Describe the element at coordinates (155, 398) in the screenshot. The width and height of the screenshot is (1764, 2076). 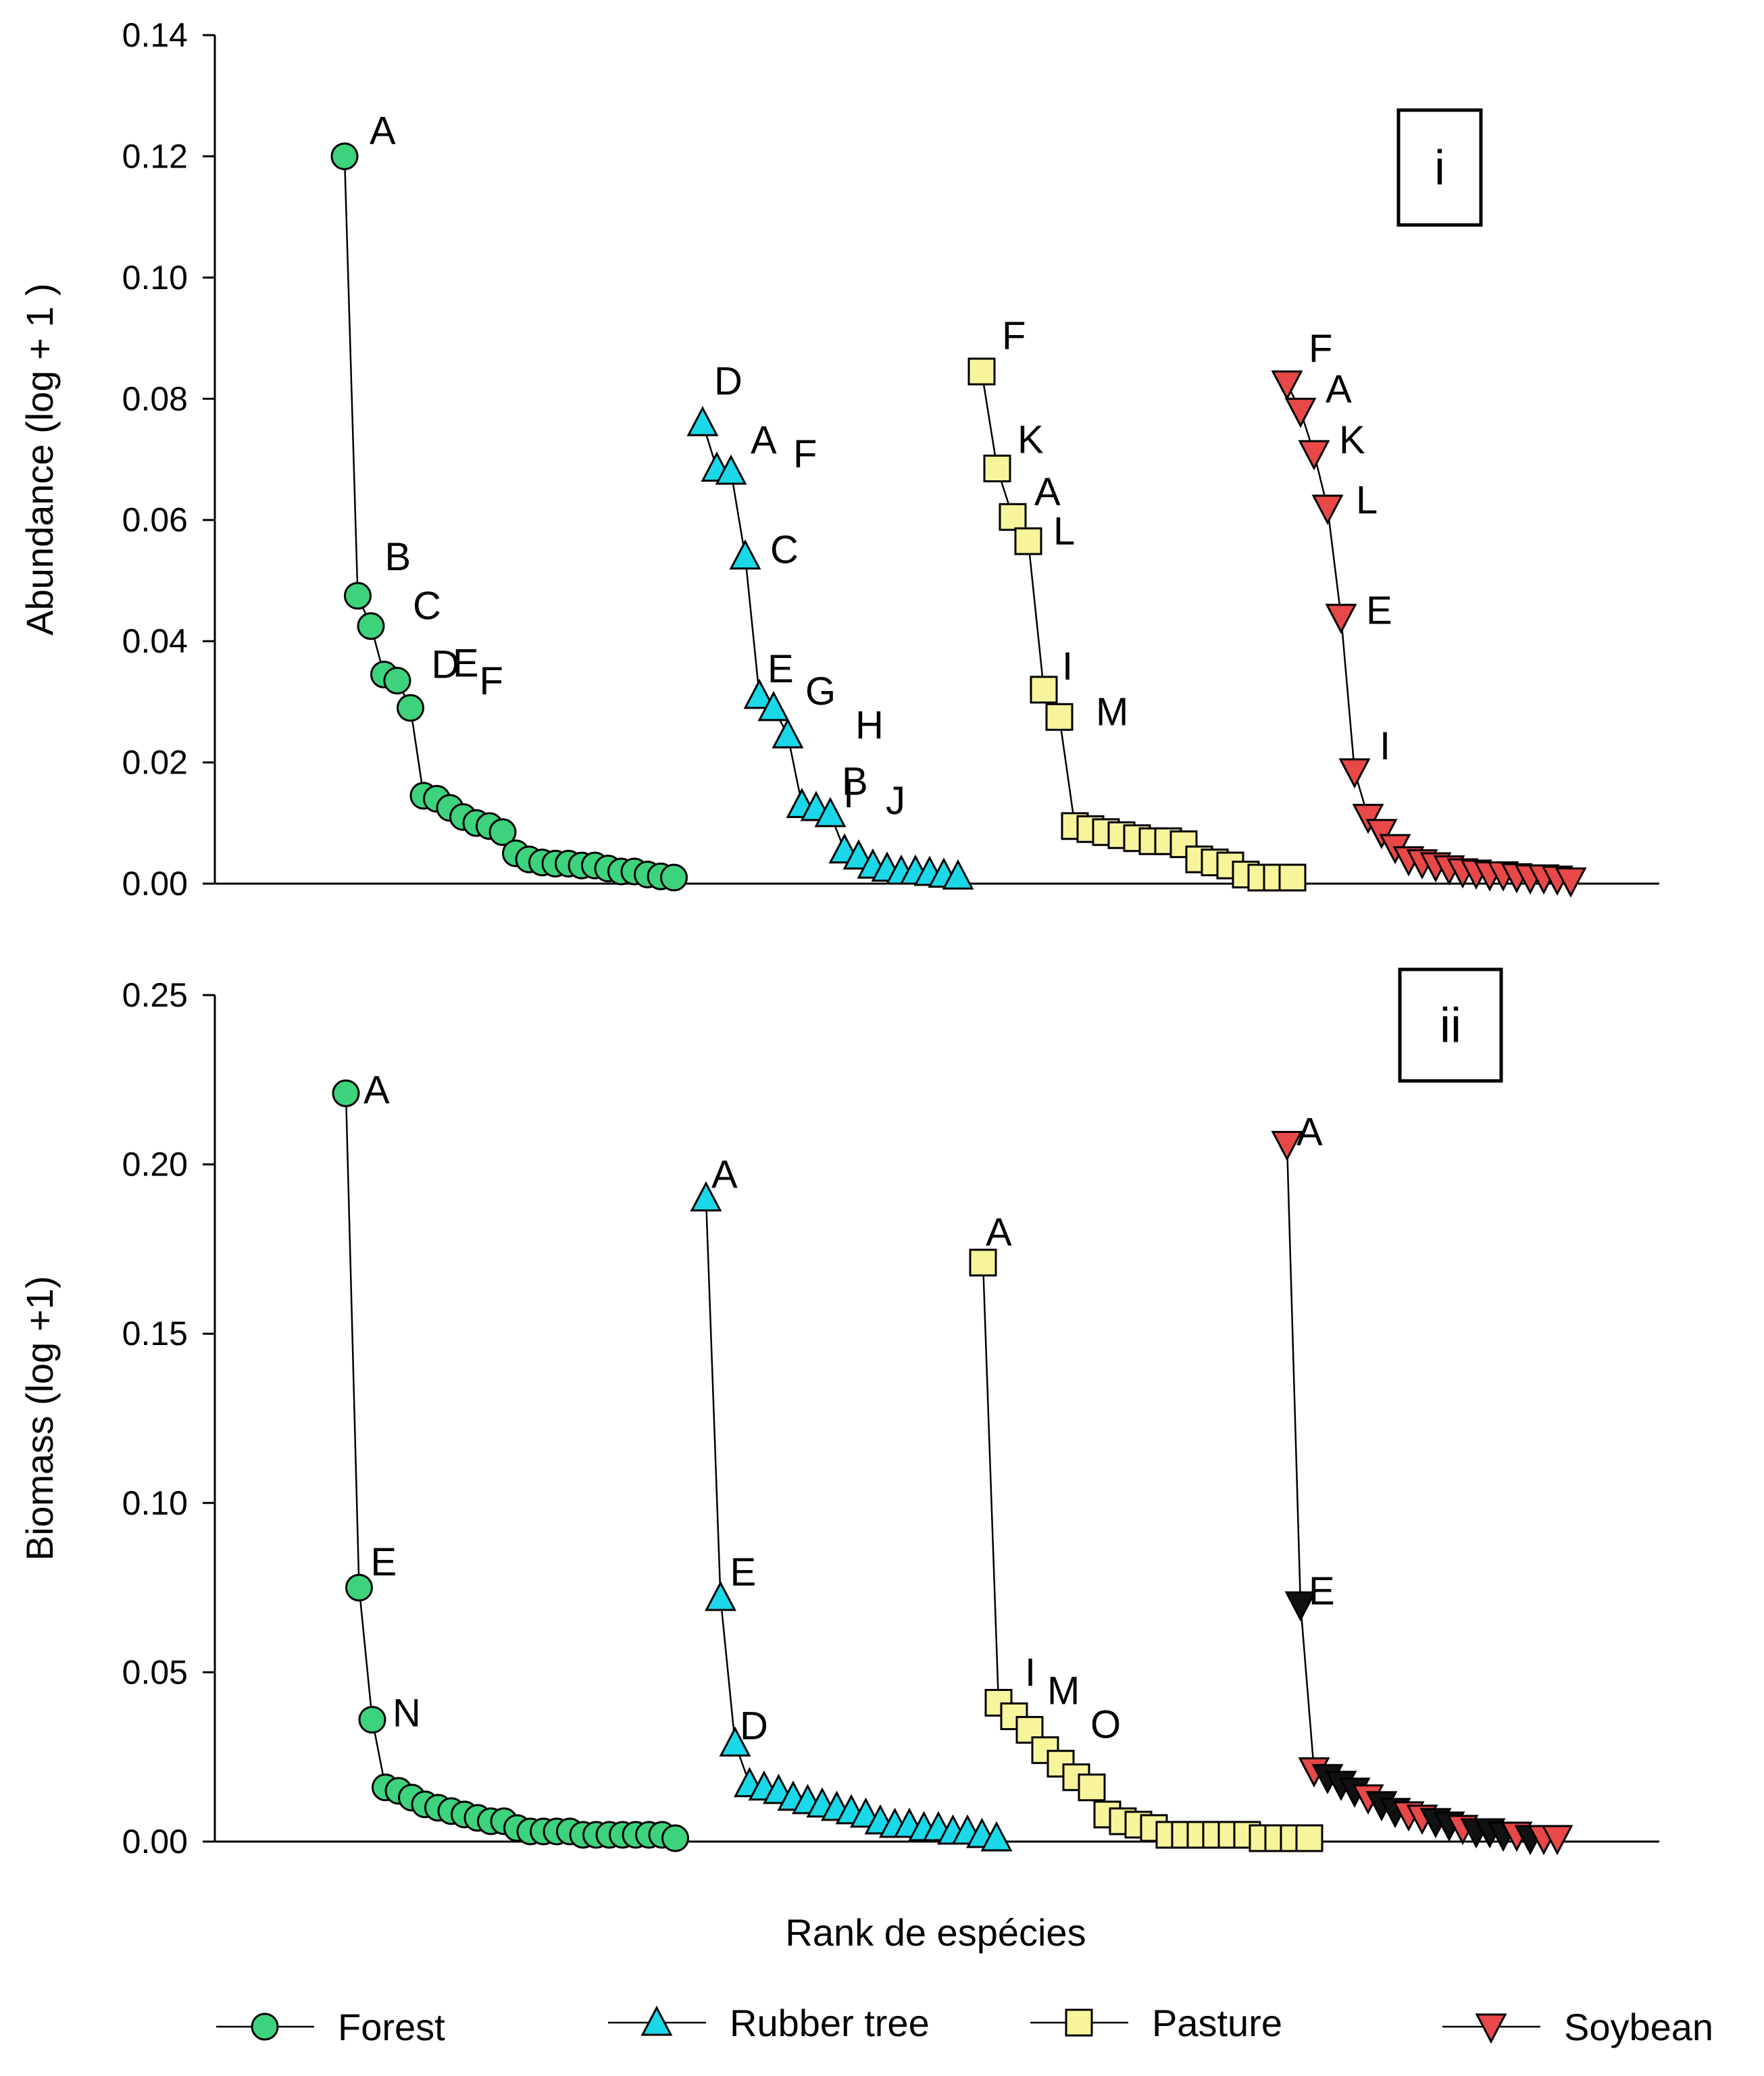
I see `y-tick-label: 0.08` at that location.